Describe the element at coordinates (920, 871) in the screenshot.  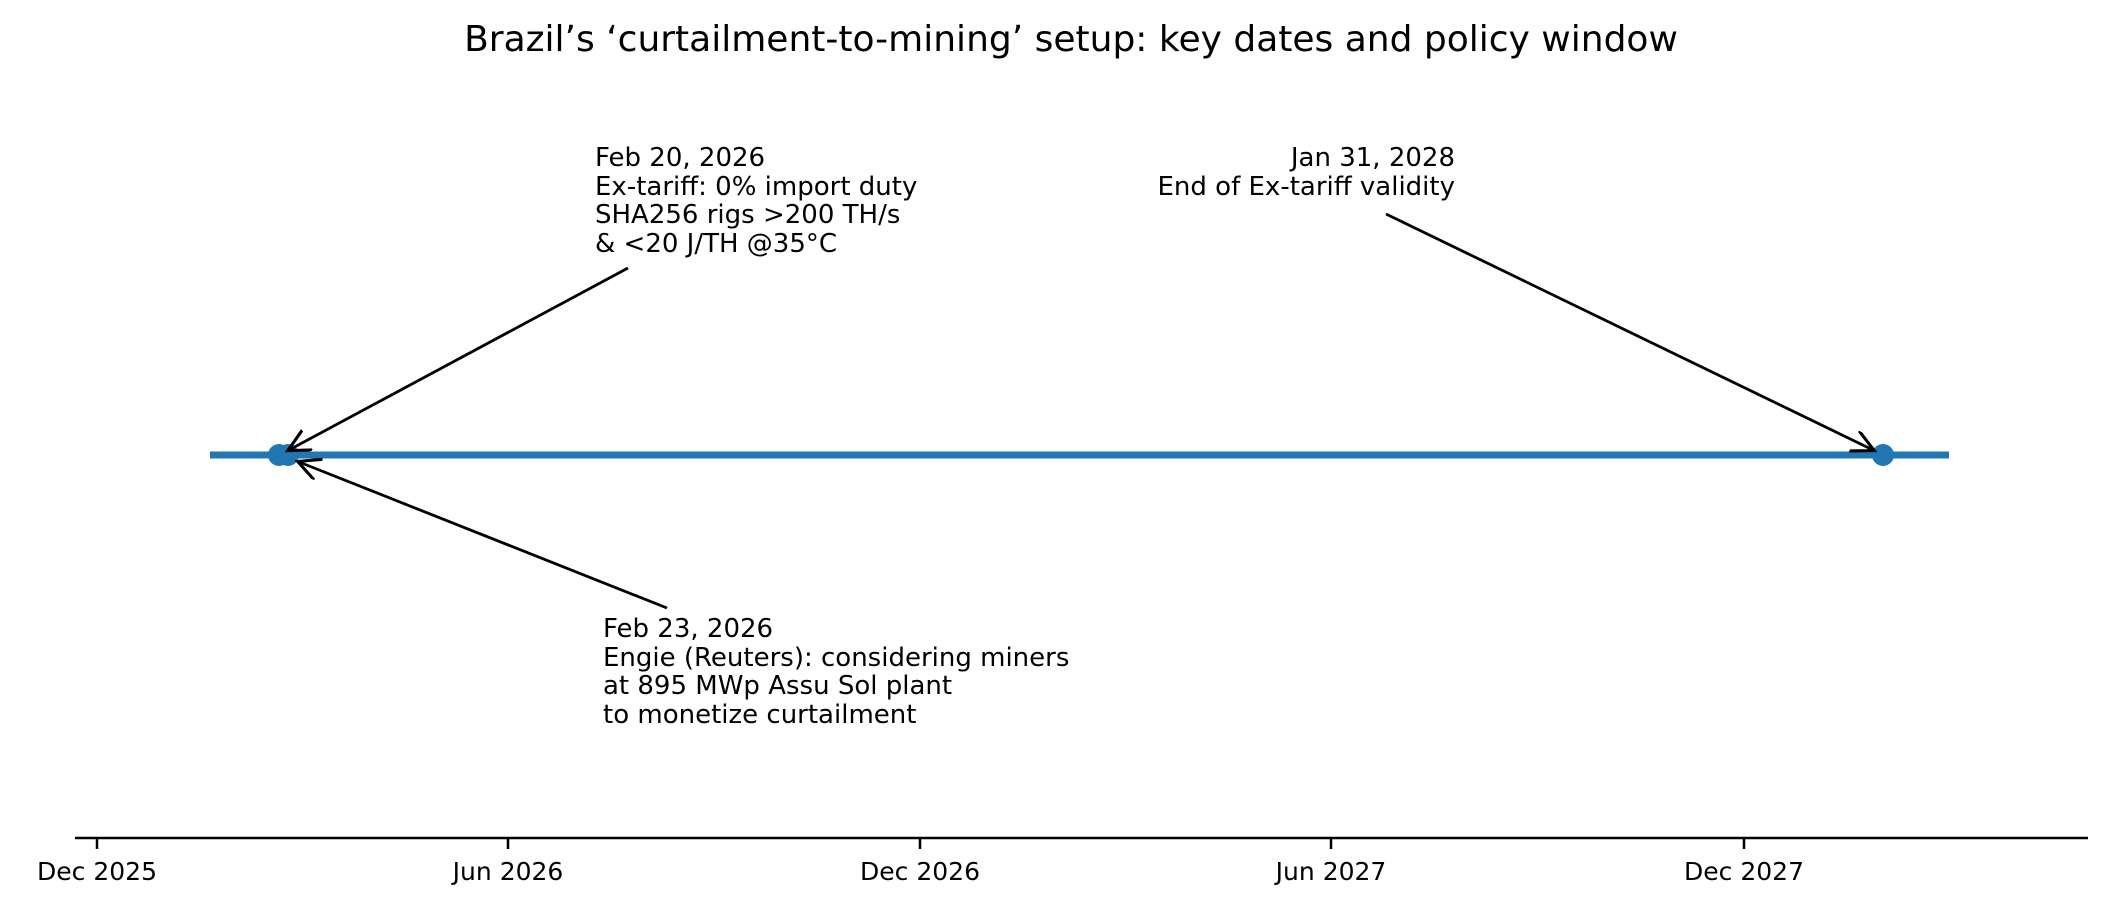
I see `x-tick-label: Dec 2026` at that location.